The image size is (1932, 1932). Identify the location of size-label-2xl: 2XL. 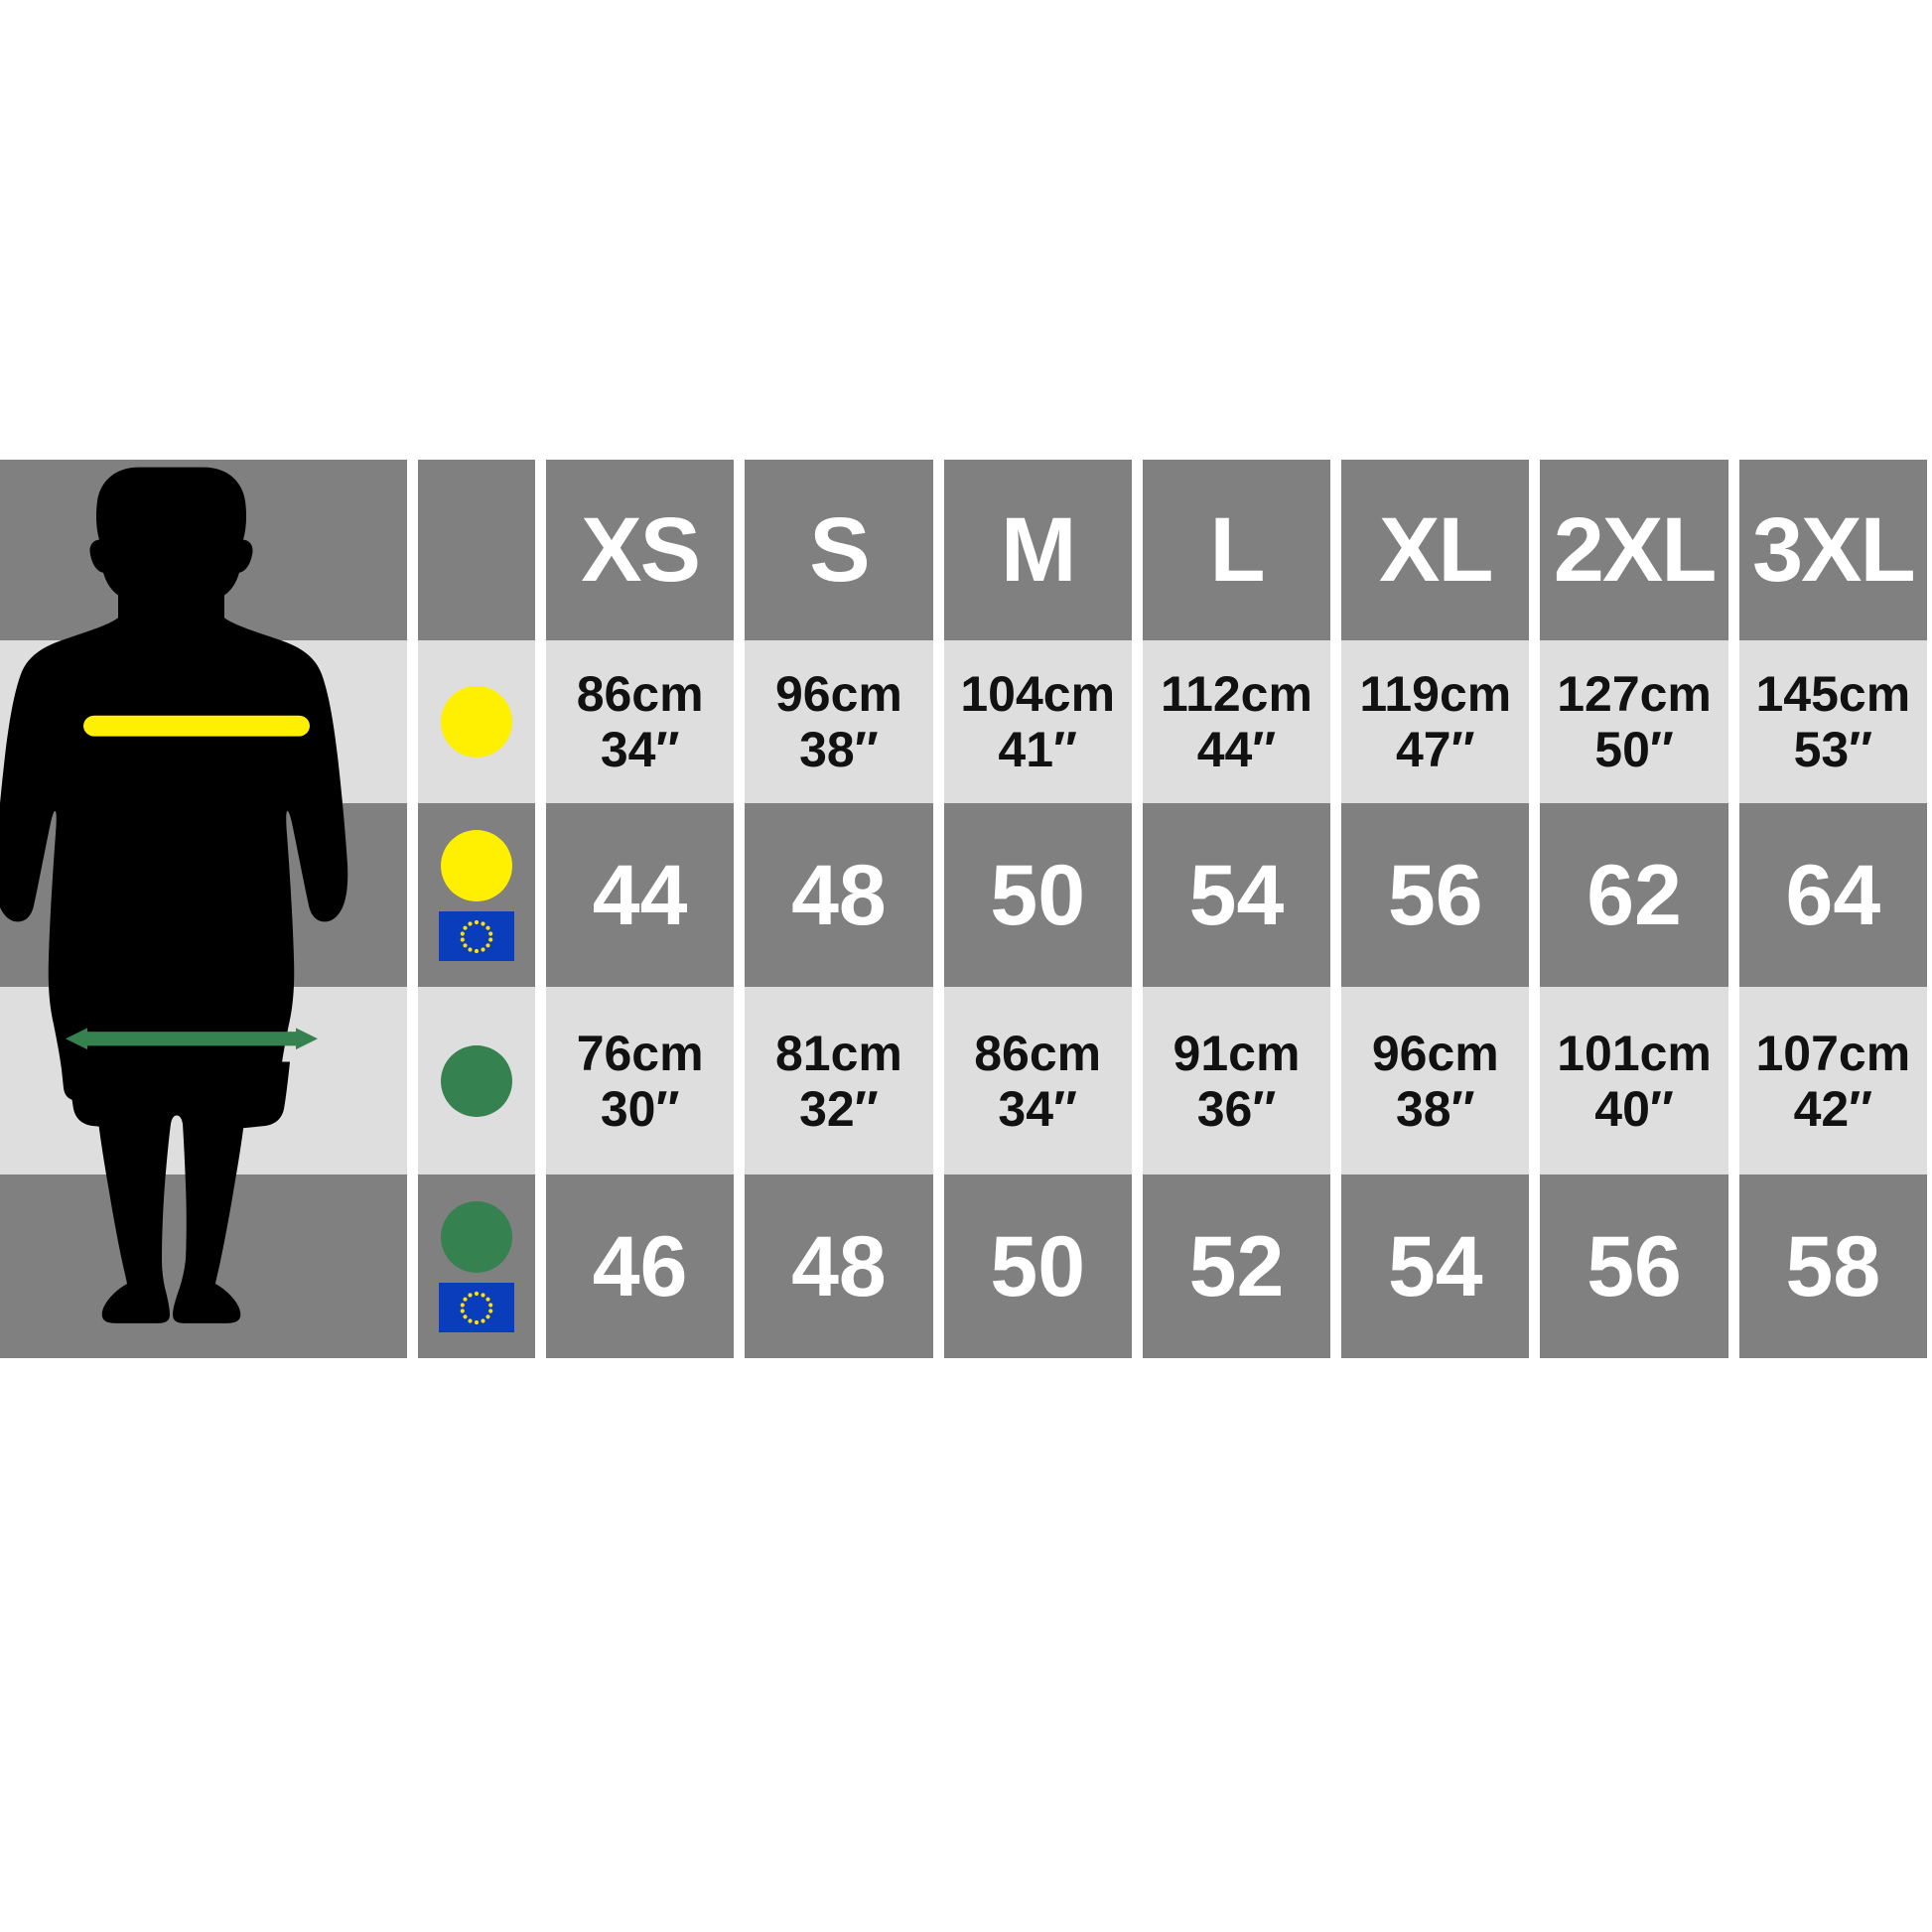
(1636, 550).